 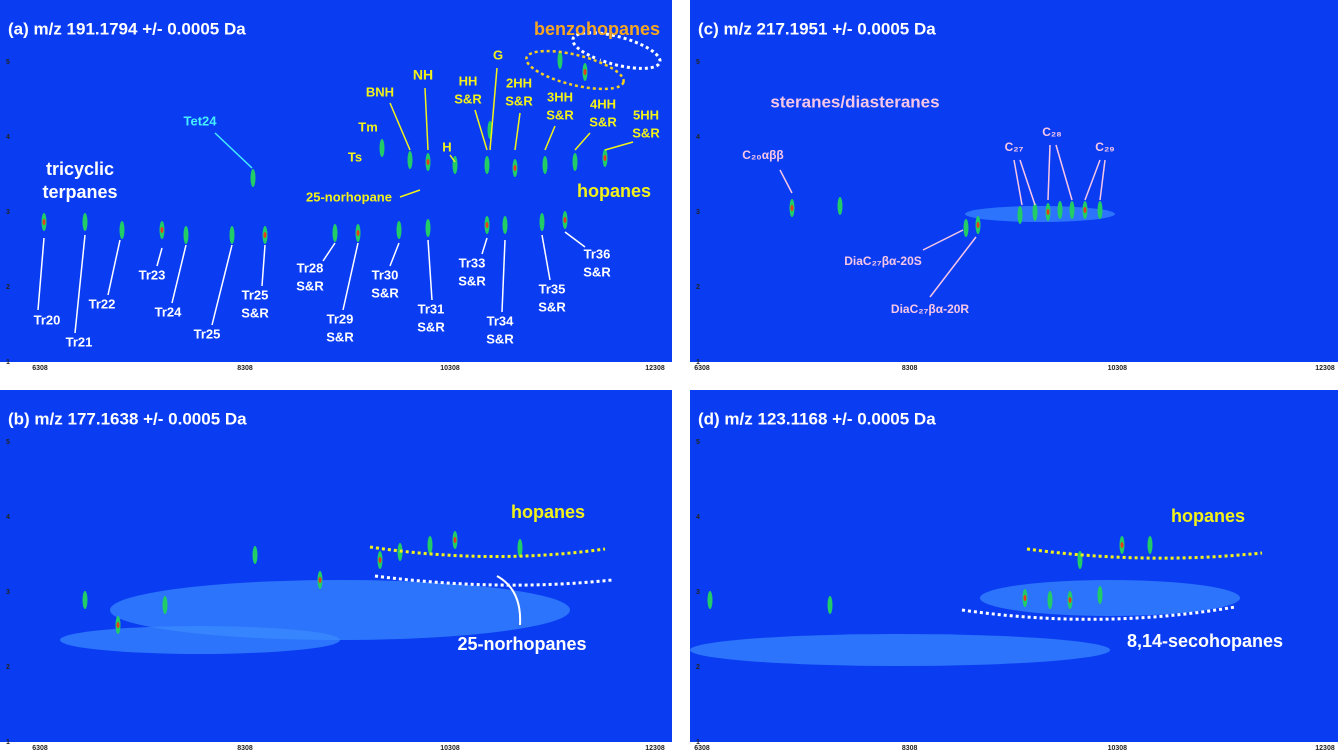 What do you see at coordinates (310, 267) in the screenshot?
I see `annotation: Tr28` at bounding box center [310, 267].